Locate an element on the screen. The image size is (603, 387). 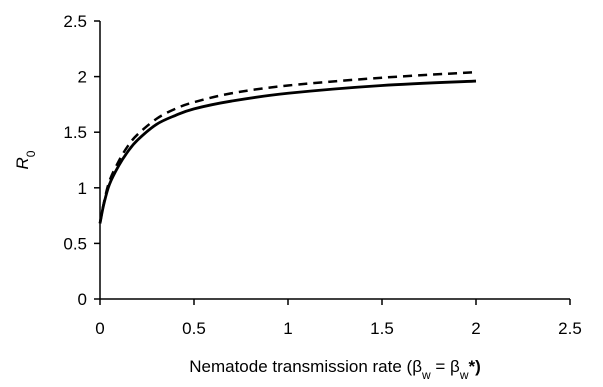
x-axis-label-mid: = β is located at coordinates (445, 366).